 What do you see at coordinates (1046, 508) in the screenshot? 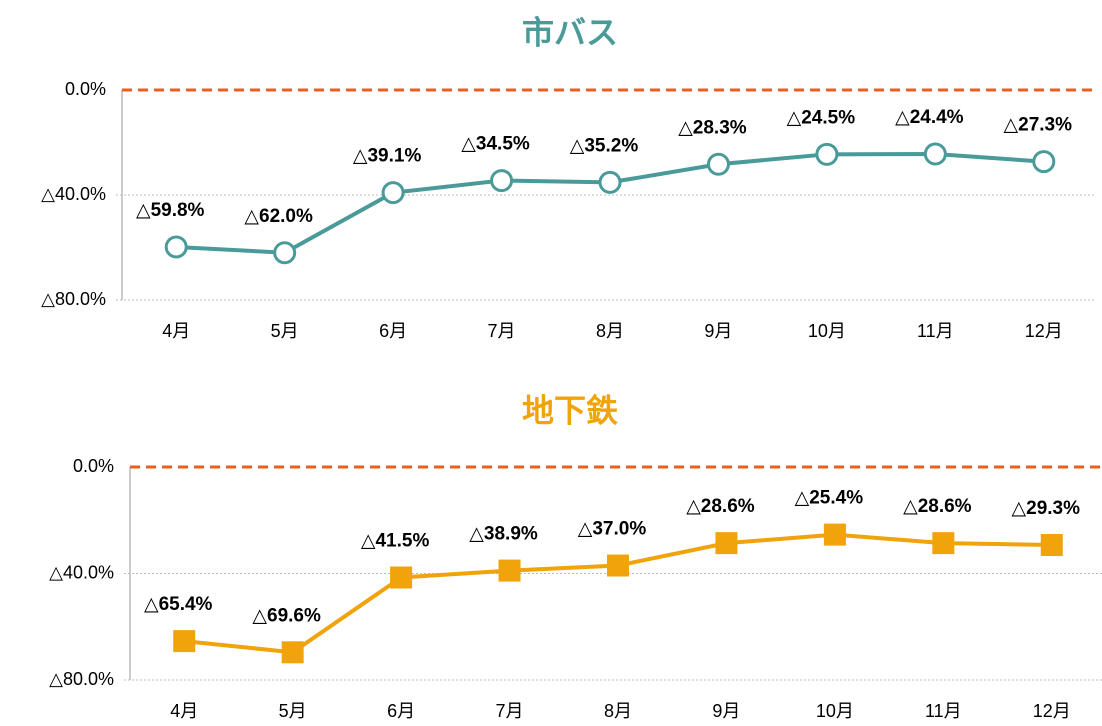
I see `data-label: △29.3%` at bounding box center [1046, 508].